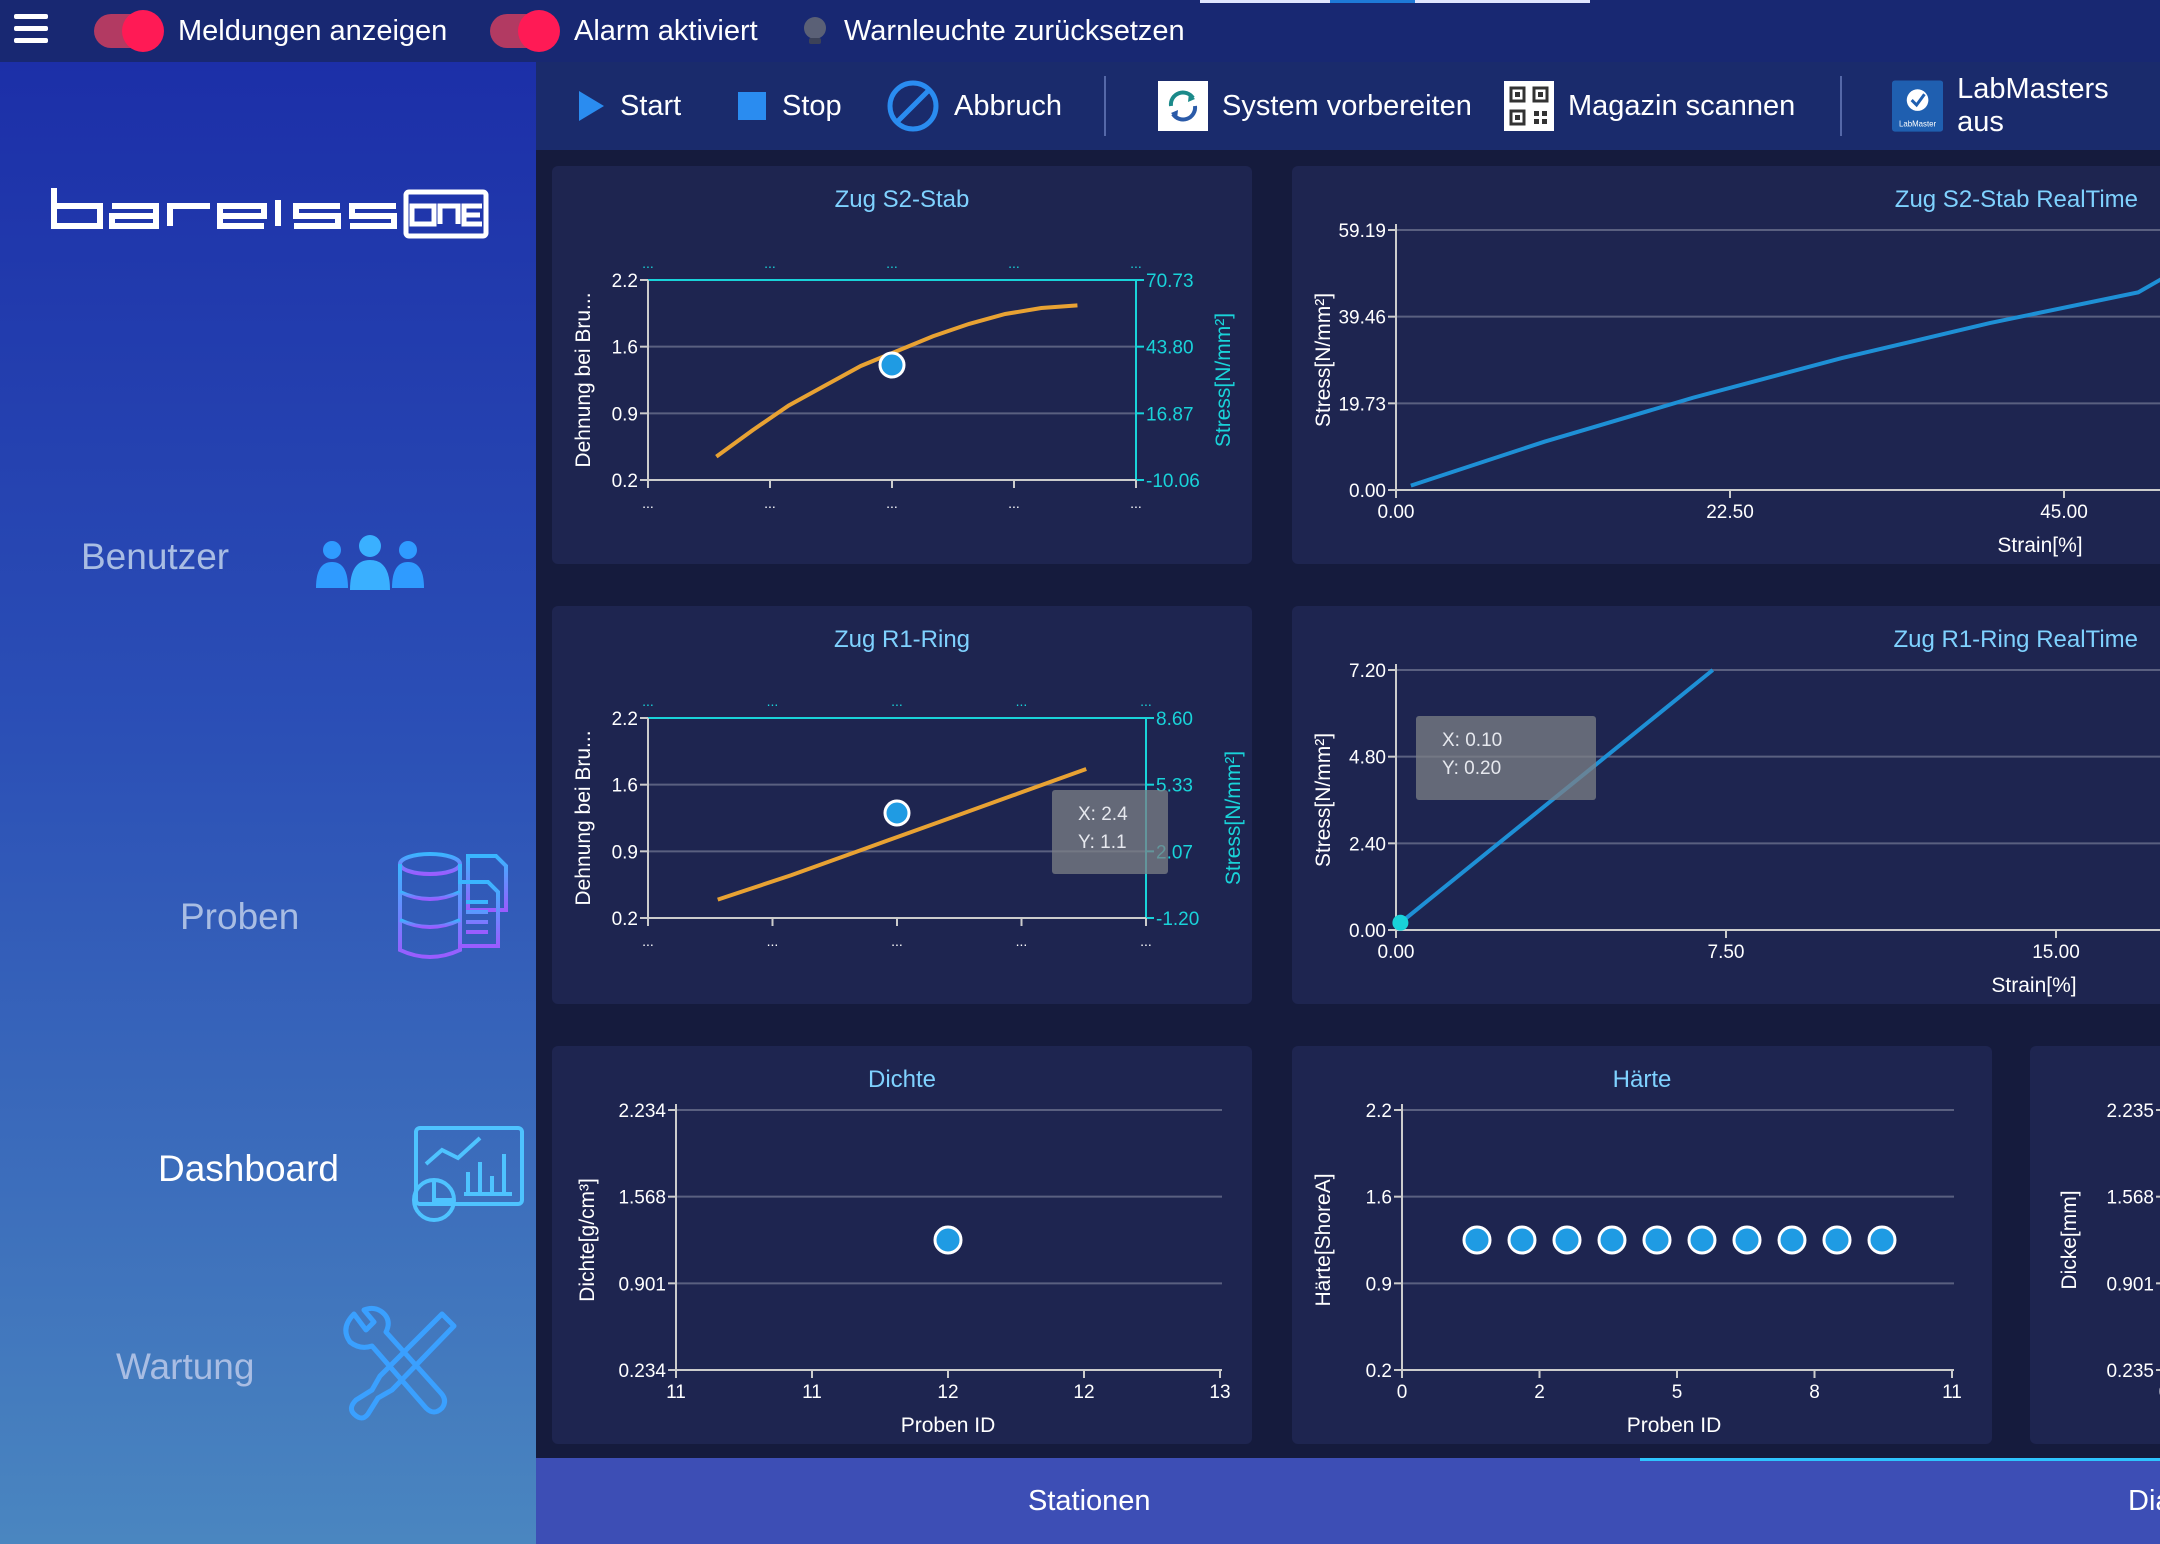 The image size is (2160, 1544). Describe the element at coordinates (2109, 1252) in the screenshot. I see `chart-dicke: 2.235 1.568 0.901 0.2350 Dicke[mm]` at that location.